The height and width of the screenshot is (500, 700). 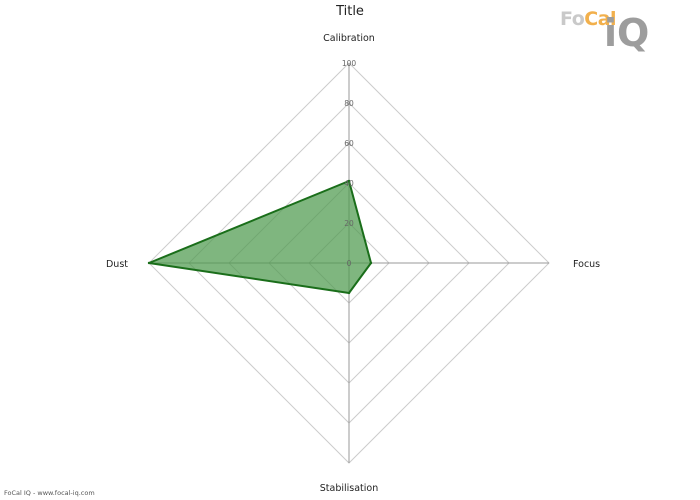 I want to click on logo-iq-mark: iQ, so click(x=627, y=33).